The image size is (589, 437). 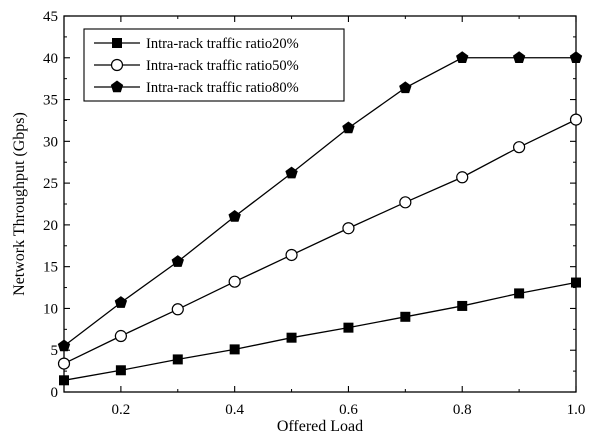 What do you see at coordinates (55, 351) in the screenshot?
I see `y-tick-label: 5` at bounding box center [55, 351].